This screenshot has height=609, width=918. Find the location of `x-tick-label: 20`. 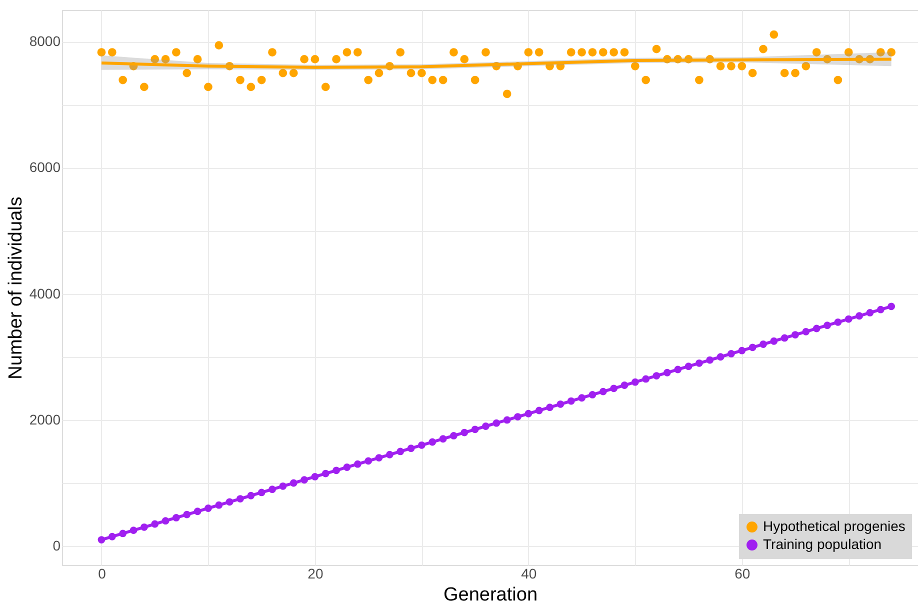

x-tick-label: 20 is located at coordinates (316, 574).